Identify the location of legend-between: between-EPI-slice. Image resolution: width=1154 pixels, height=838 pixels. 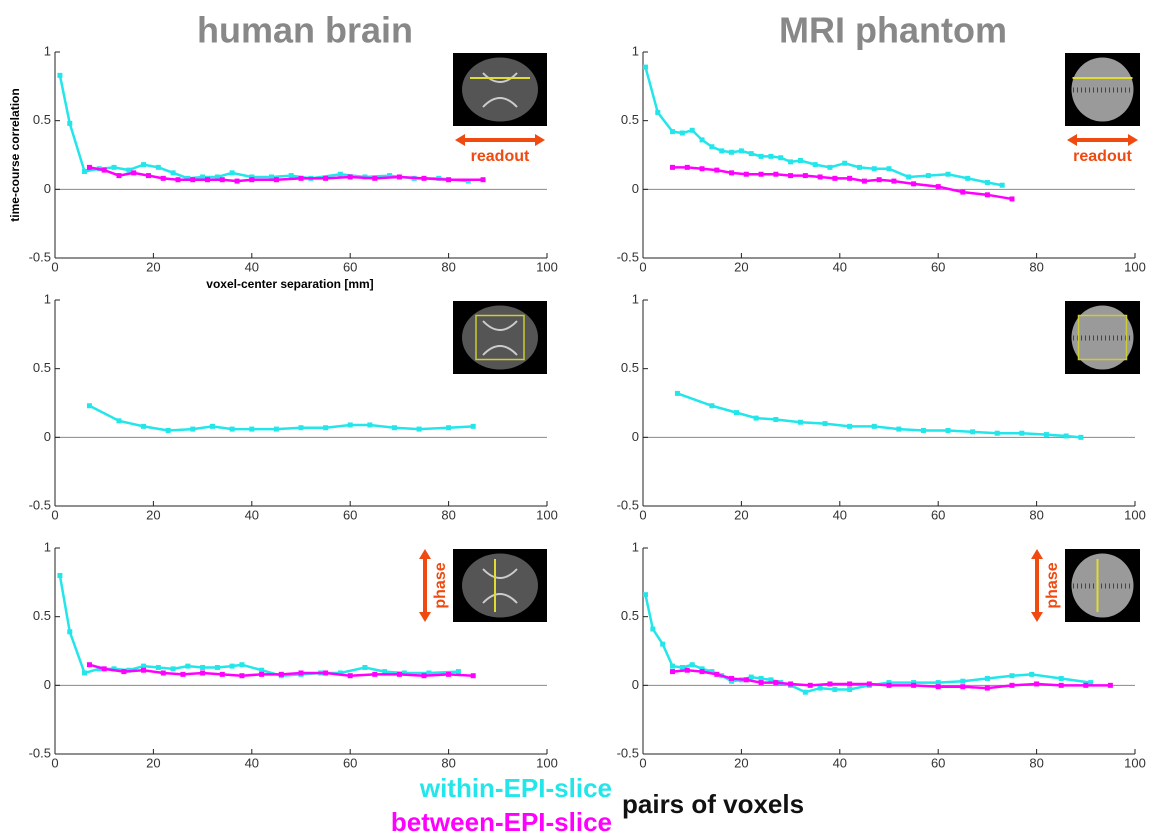
(501, 822).